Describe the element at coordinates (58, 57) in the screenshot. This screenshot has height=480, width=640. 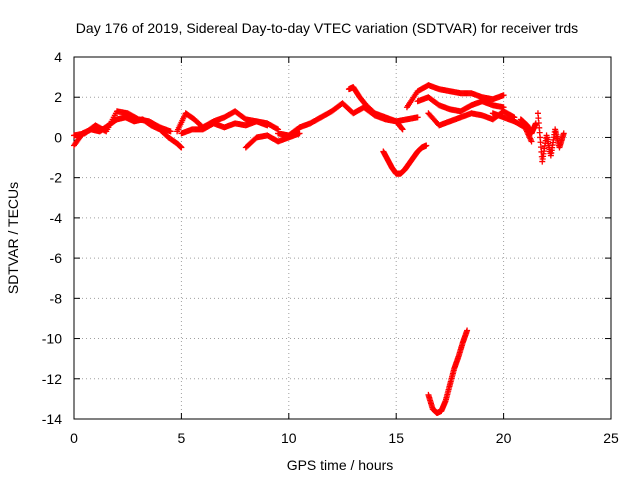
I see `y-tick-label: 4` at that location.